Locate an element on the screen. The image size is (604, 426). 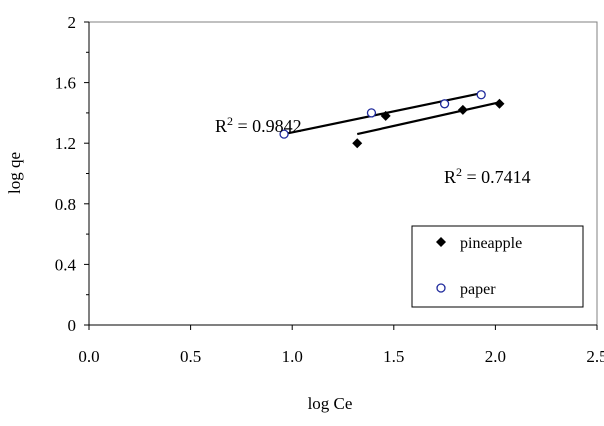
legend-label-paper: paper is located at coordinates (478, 289).